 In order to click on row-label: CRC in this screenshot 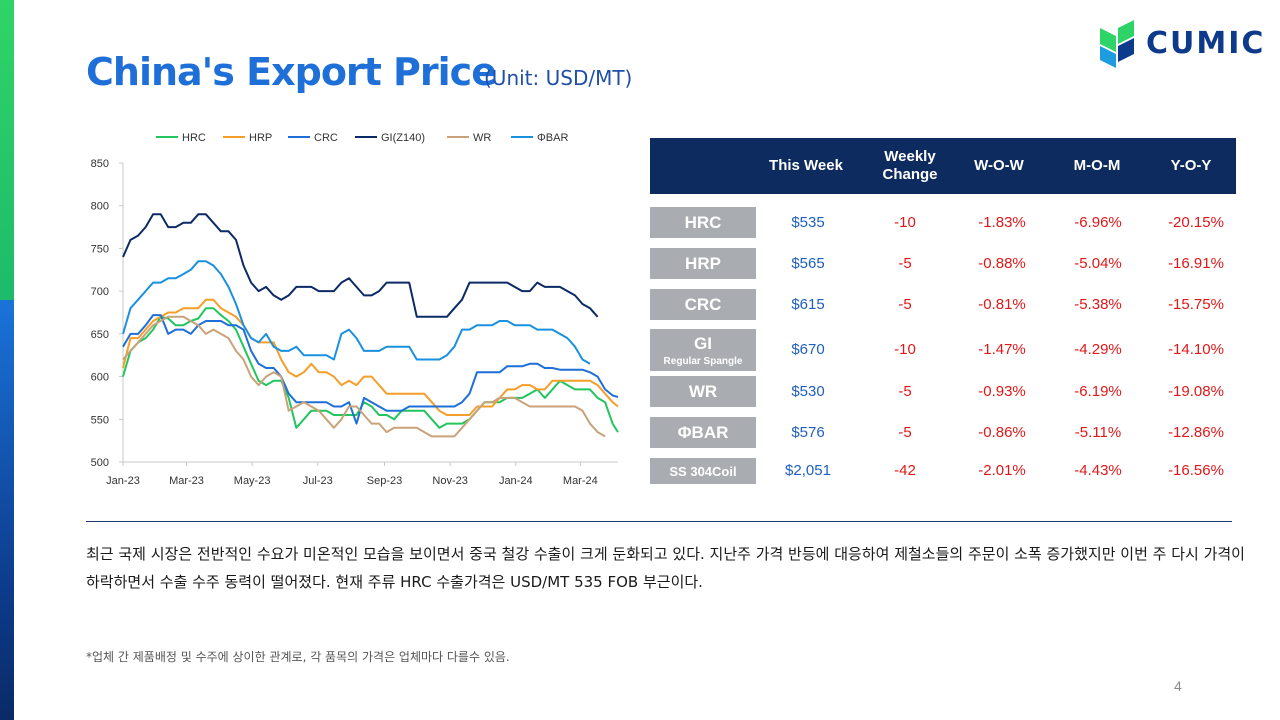, I will do `click(703, 304)`.